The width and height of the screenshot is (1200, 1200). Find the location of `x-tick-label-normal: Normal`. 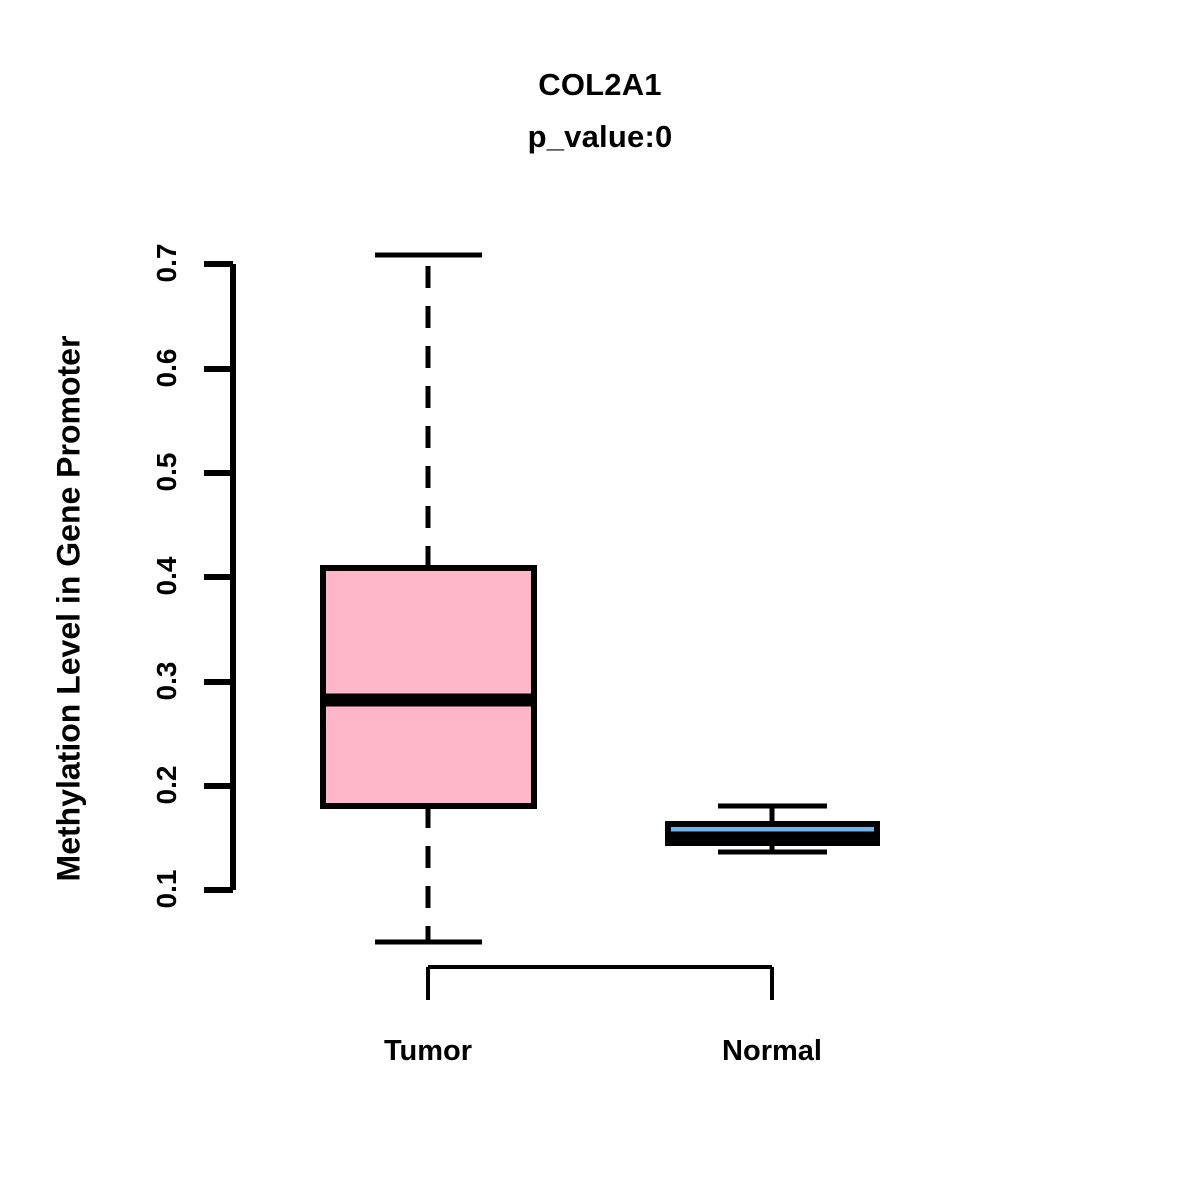

x-tick-label-normal: Normal is located at coordinates (772, 1051).